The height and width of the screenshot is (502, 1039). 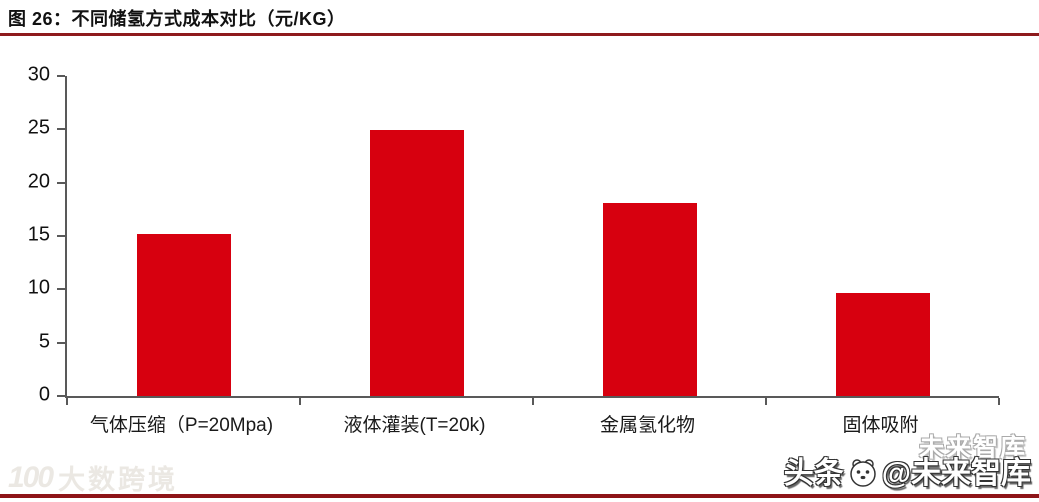 I want to click on x-axis-category-label: 气体压缩（P=20Mpa), so click(x=181, y=425).